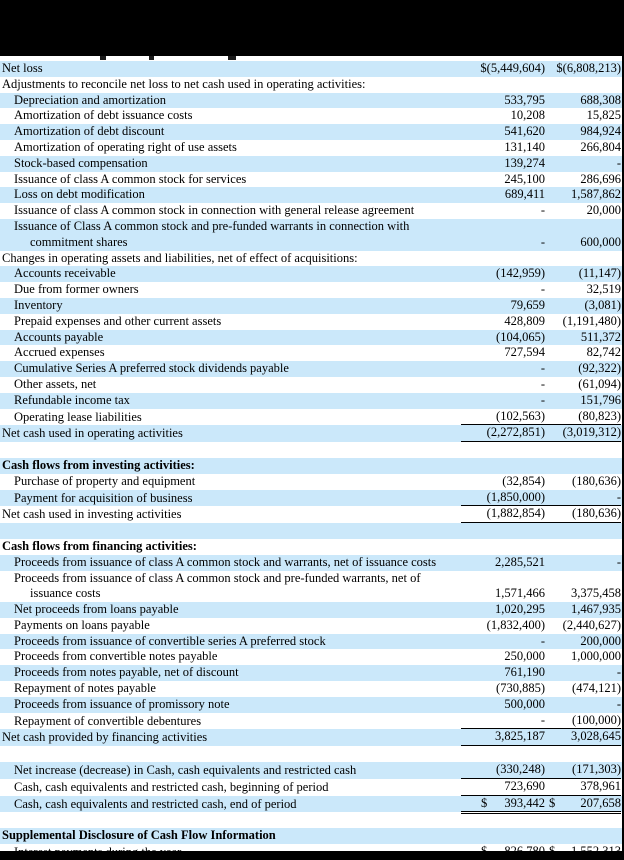 The width and height of the screenshot is (624, 860). I want to click on value-column-2: 32,519, so click(603, 289).